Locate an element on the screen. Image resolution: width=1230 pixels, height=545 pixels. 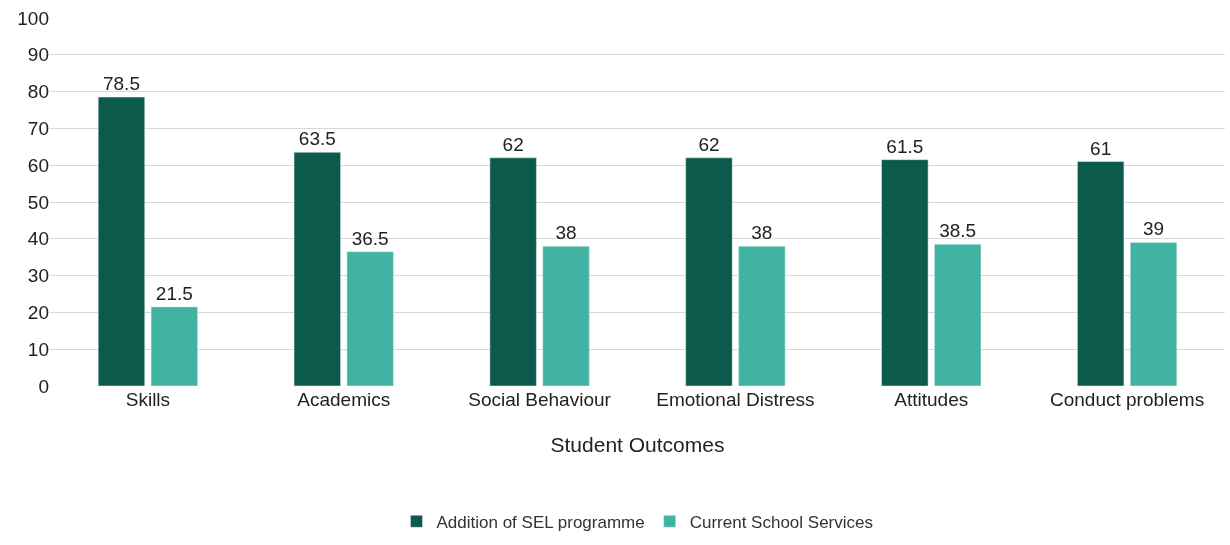
y-tick-label: 60 is located at coordinates (38, 165).